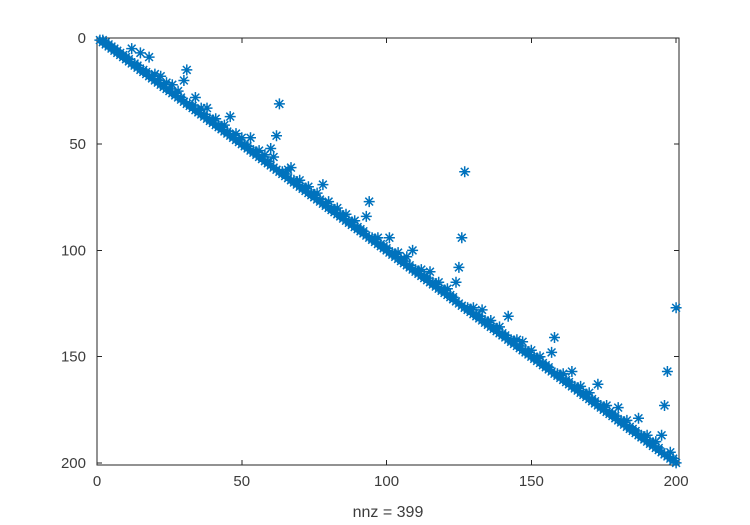 The width and height of the screenshot is (750, 525). What do you see at coordinates (386, 481) in the screenshot?
I see `x-tick-label: 100` at bounding box center [386, 481].